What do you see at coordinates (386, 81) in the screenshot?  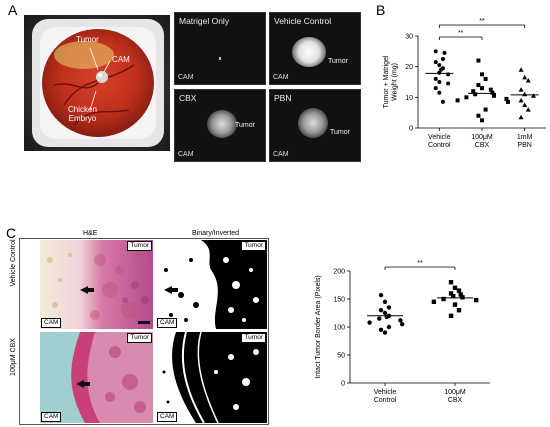 I see `y-axis-label: Tumor + Matrigel` at bounding box center [386, 81].